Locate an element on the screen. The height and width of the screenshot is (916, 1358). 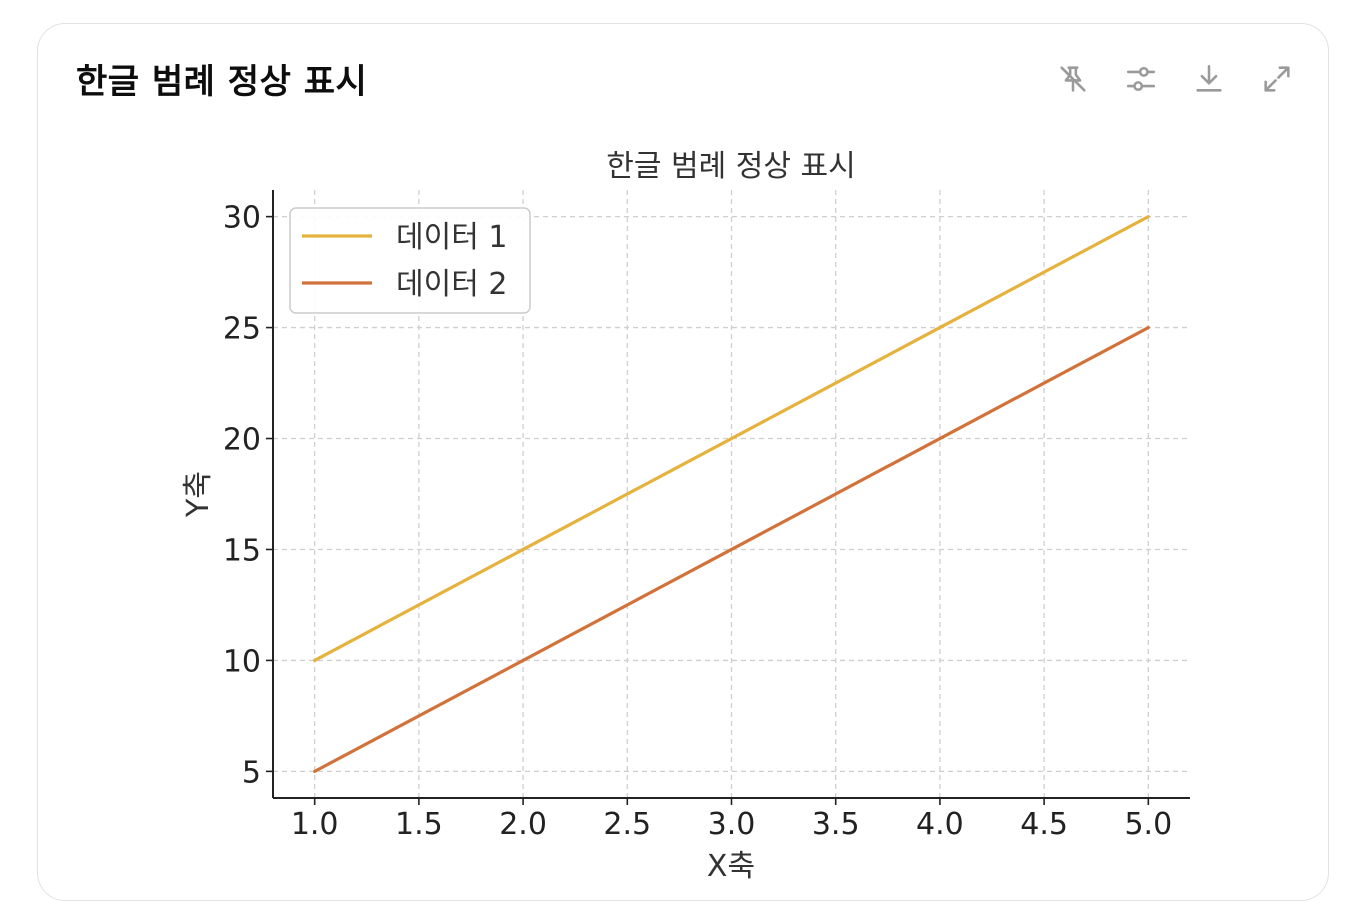
y-tick-label: 30 is located at coordinates (242, 218).